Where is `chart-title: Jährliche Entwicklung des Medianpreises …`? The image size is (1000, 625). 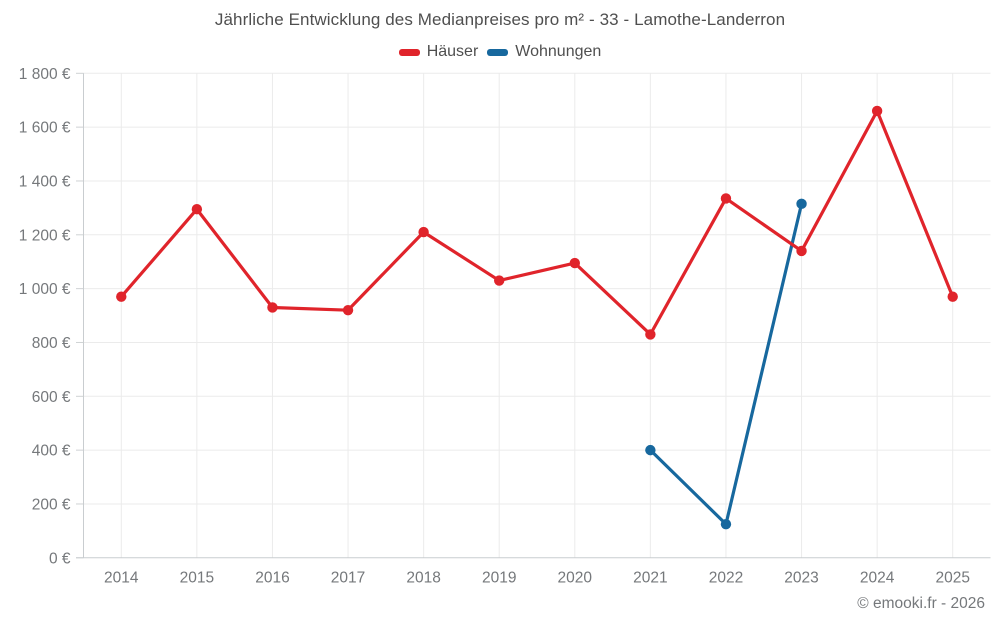 chart-title: Jährliche Entwicklung des Medianpreises … is located at coordinates (500, 19).